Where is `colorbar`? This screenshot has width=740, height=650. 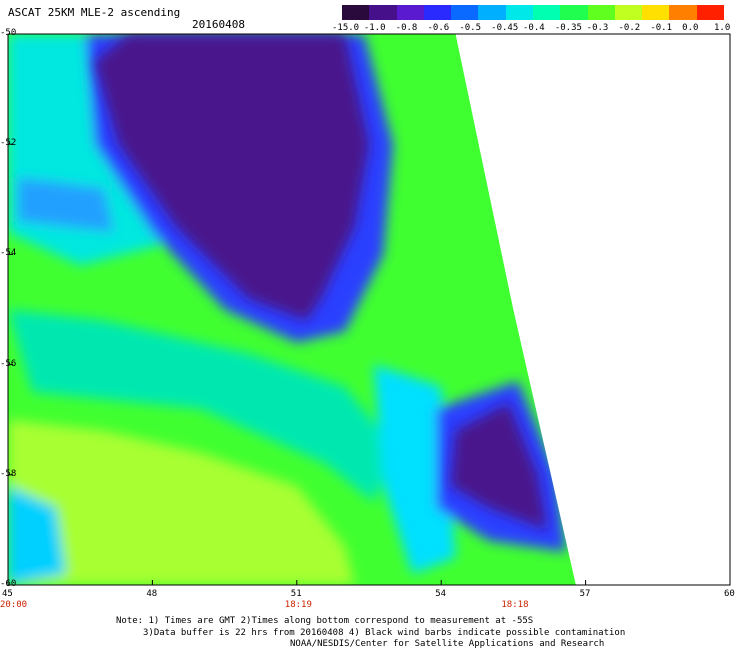 colorbar is located at coordinates (533, 12).